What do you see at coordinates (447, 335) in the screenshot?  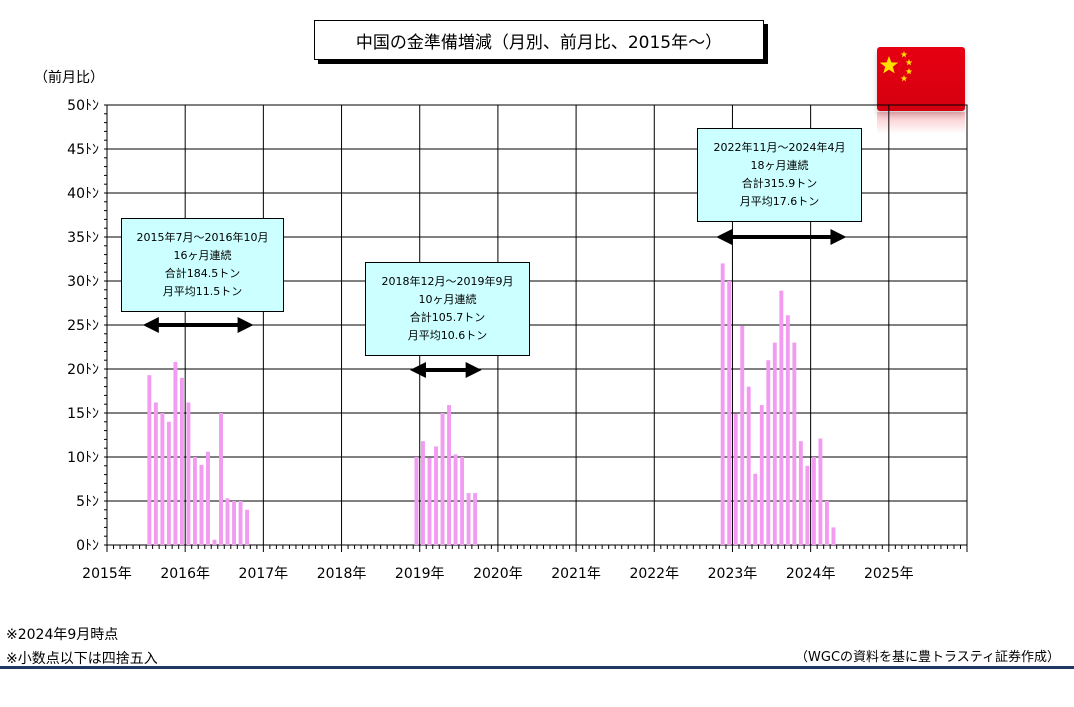 I see `callout-line: 月平均10.6トン` at bounding box center [447, 335].